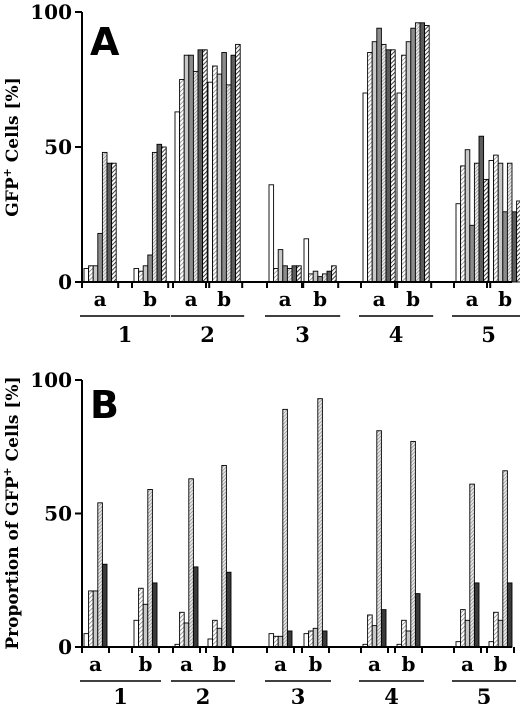 This screenshot has width=520, height=704. What do you see at coordinates (109, 222) in the screenshot?
I see `bar-a-group1a-s6` at bounding box center [109, 222].